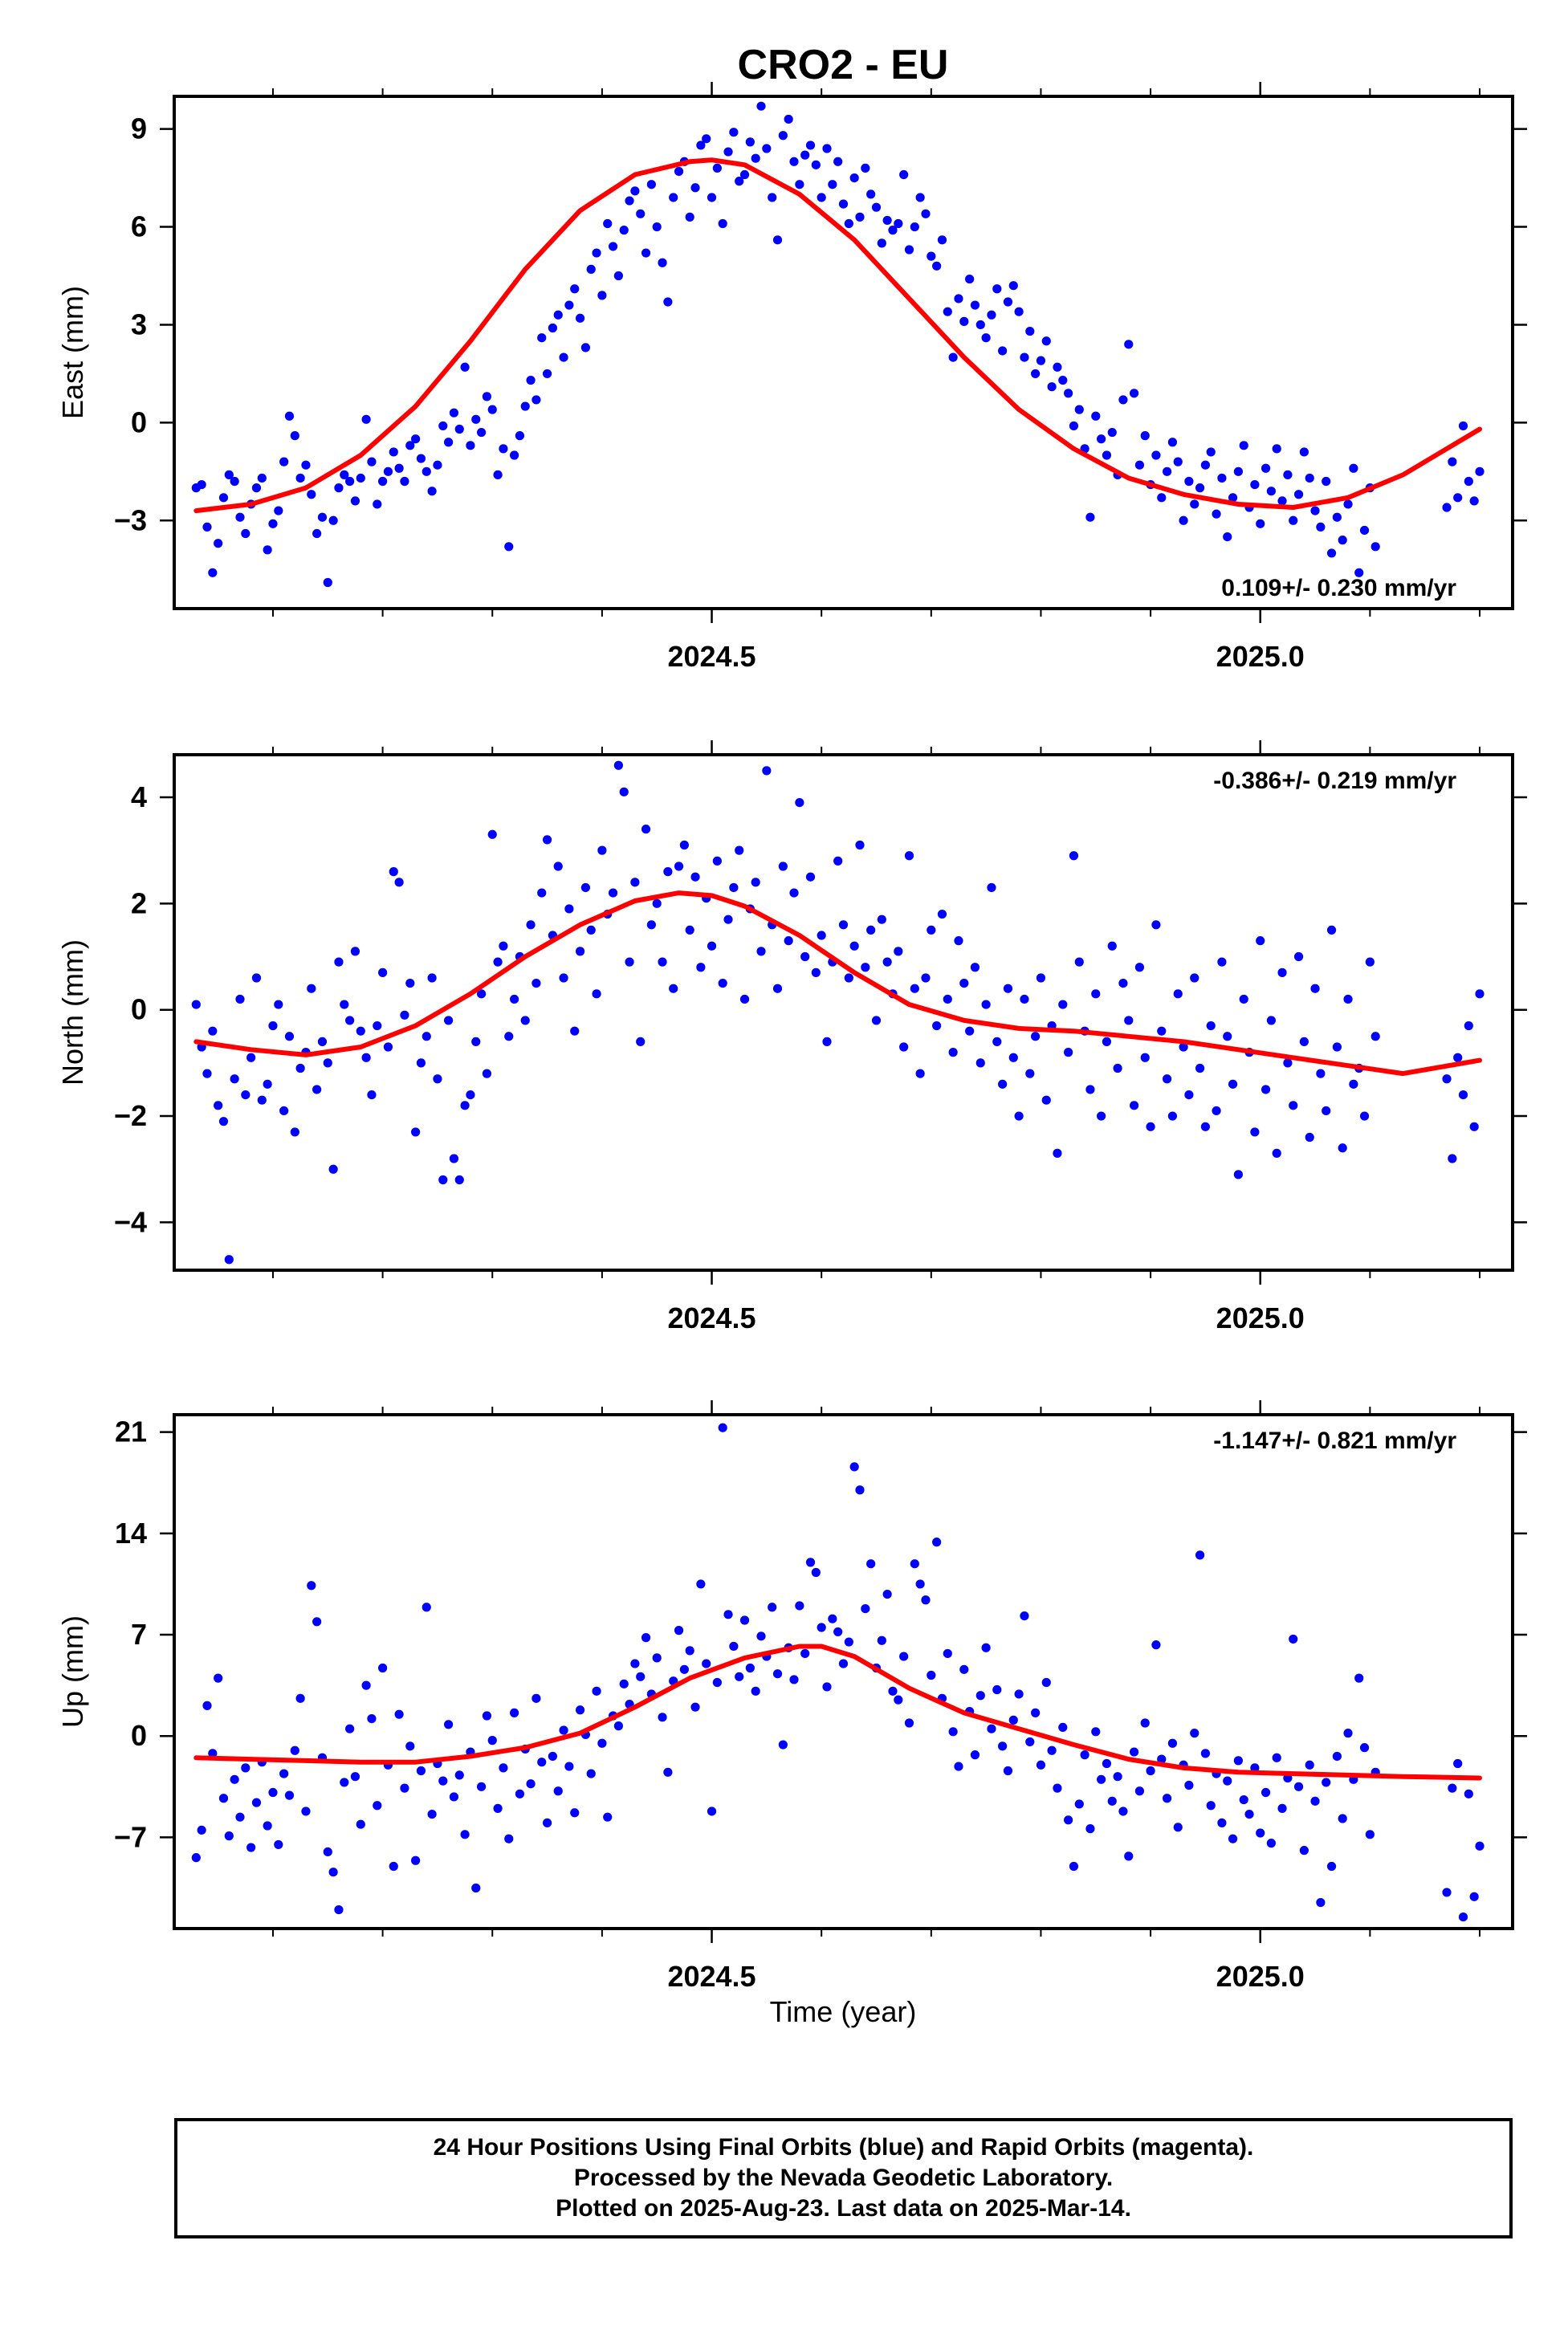 This screenshot has height=2330, width=1568. What do you see at coordinates (130, 1221) in the screenshot?
I see `north-y-tick-label: −4` at bounding box center [130, 1221].